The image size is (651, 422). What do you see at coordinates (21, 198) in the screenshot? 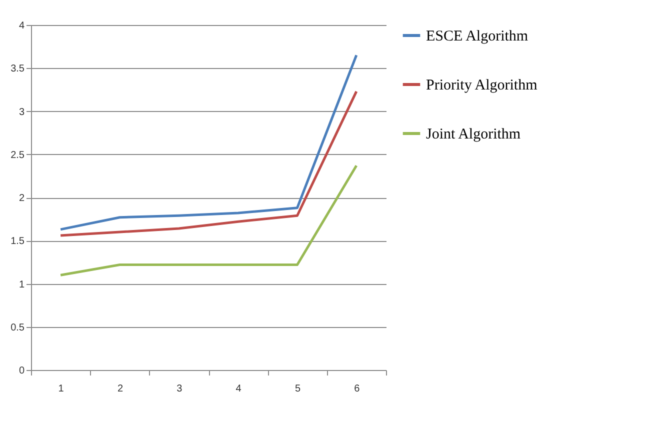
I see `y-tick-label: 2` at bounding box center [21, 198].